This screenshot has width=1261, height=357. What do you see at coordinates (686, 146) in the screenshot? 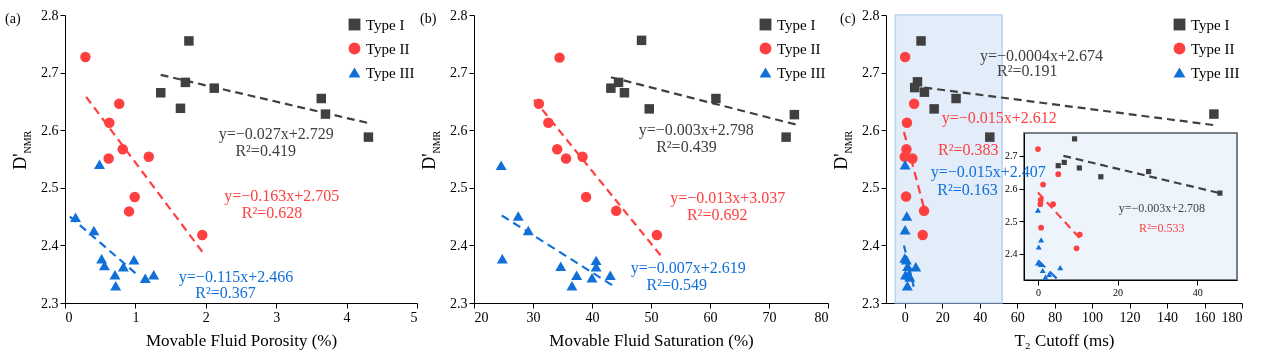
I see `annotation: R²=0.439` at bounding box center [686, 146].